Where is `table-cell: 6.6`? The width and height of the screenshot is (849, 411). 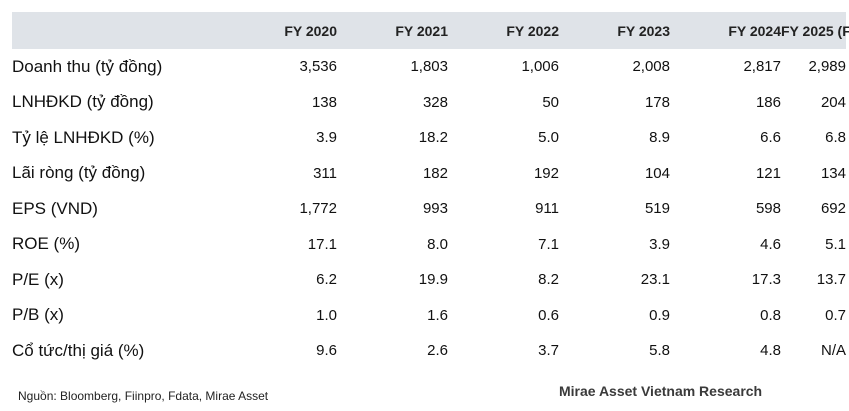 table-cell: 6.6 is located at coordinates (770, 138).